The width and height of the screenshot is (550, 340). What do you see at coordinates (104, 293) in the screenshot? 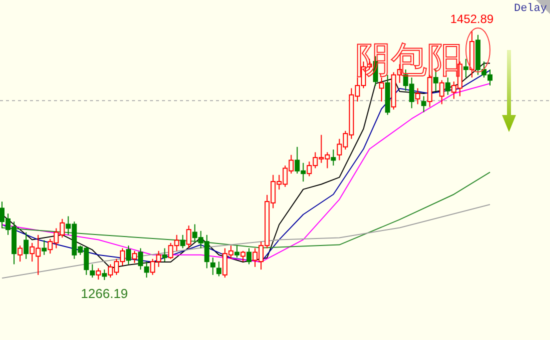
I see `annotation: 1266.19` at bounding box center [104, 293].